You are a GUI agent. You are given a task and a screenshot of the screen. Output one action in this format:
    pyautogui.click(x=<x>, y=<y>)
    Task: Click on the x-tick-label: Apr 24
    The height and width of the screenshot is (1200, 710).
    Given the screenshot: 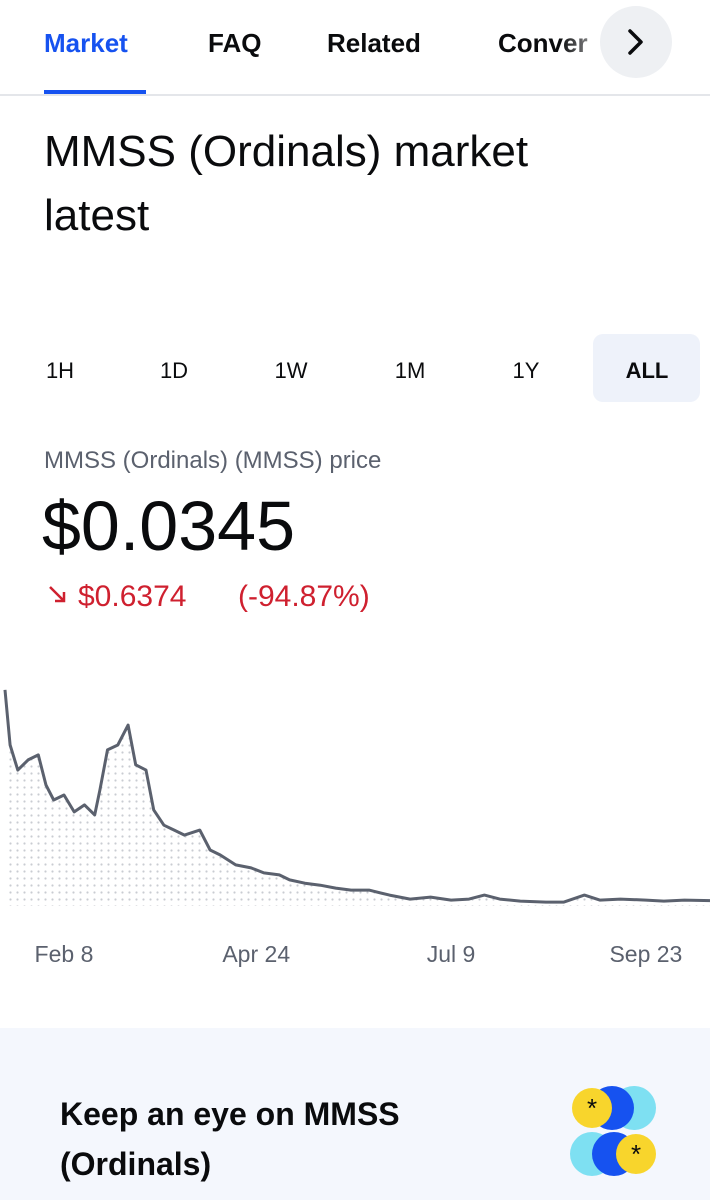 What is the action you would take?
    pyautogui.click(x=256, y=954)
    